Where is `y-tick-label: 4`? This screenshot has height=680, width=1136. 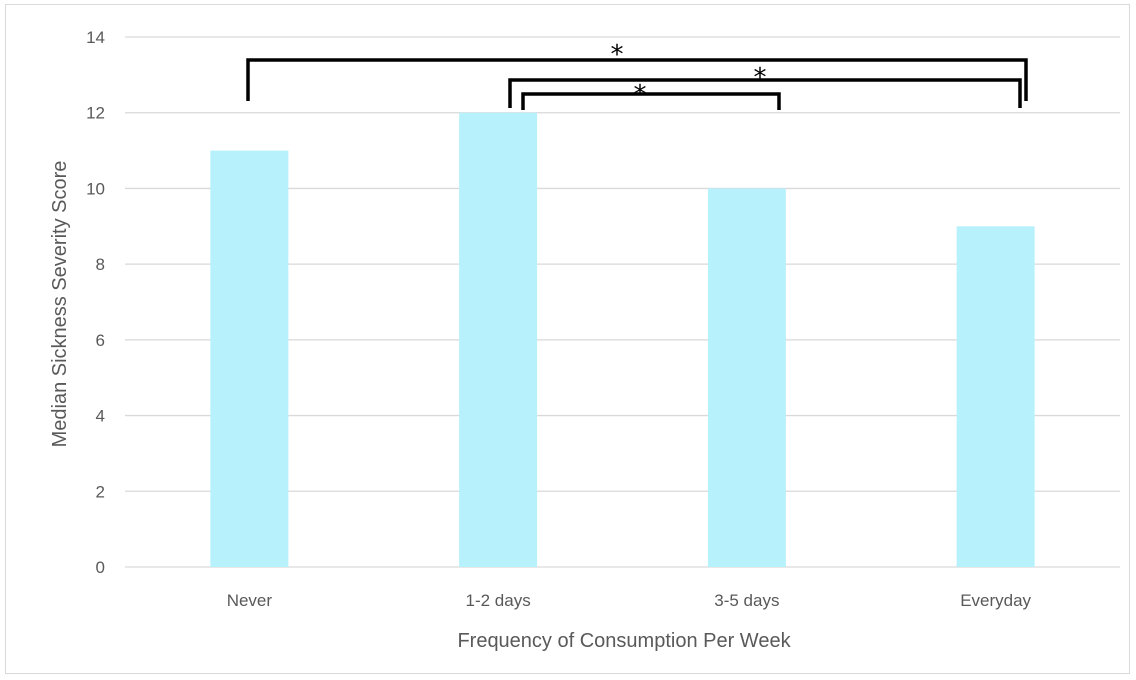
y-tick-label: 4 is located at coordinates (100, 416).